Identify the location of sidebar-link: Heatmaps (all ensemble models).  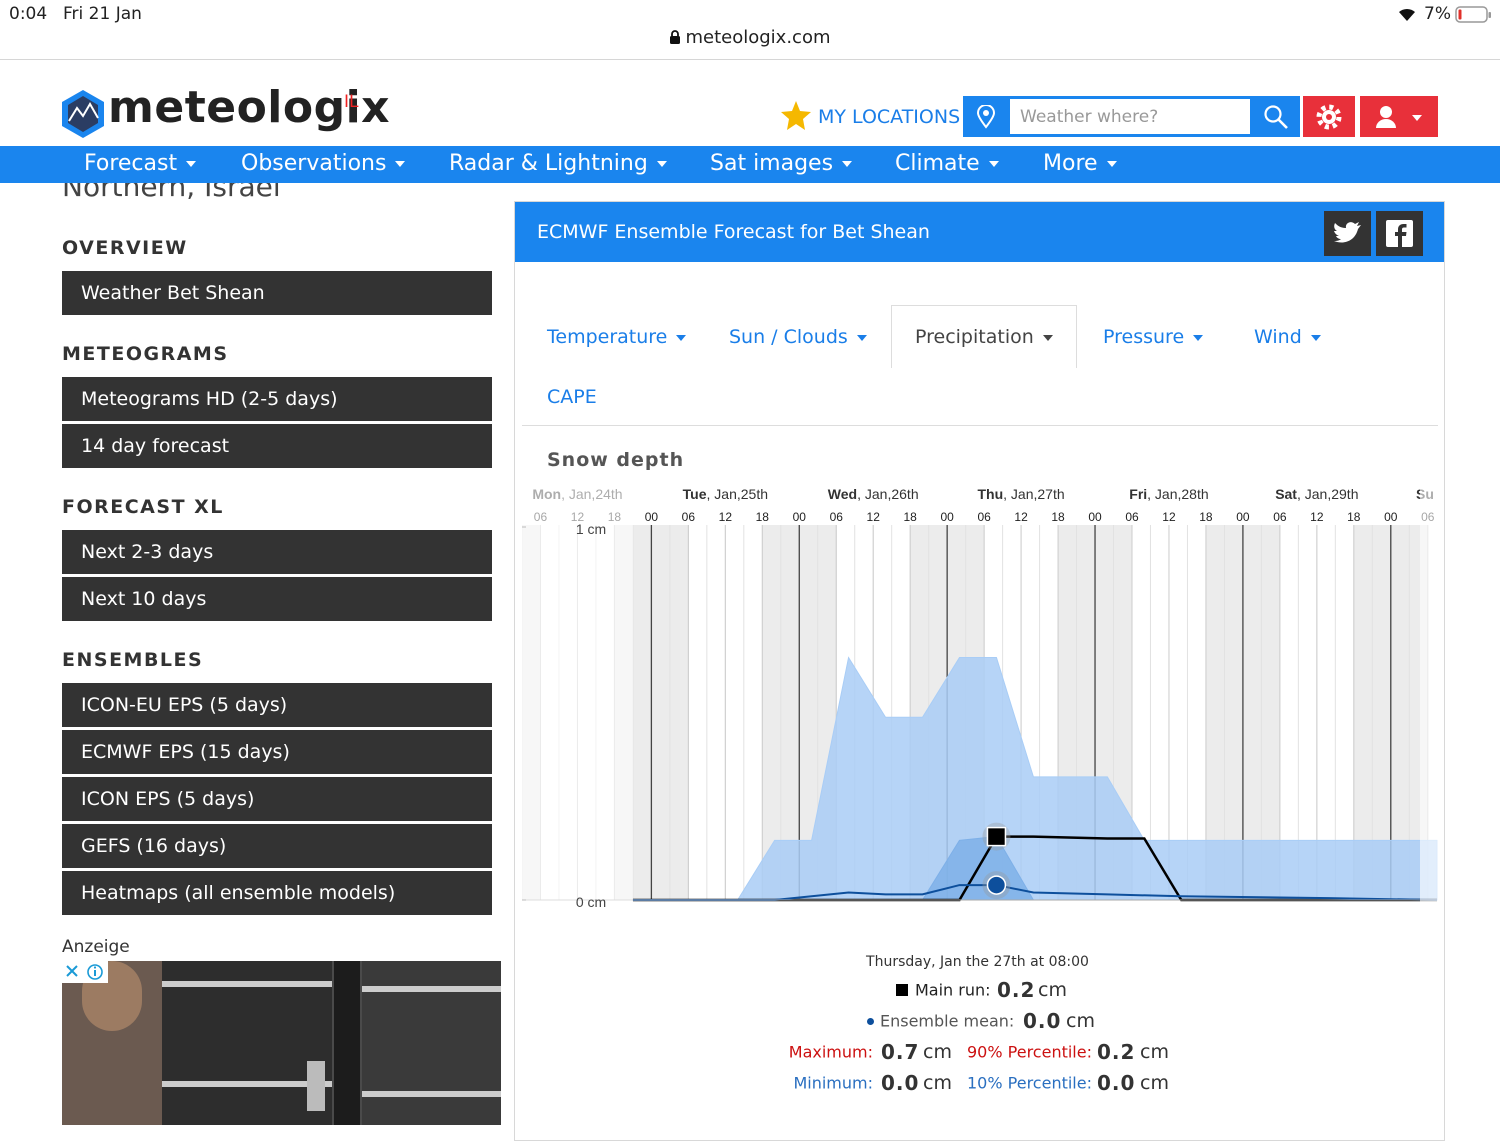
(277, 893).